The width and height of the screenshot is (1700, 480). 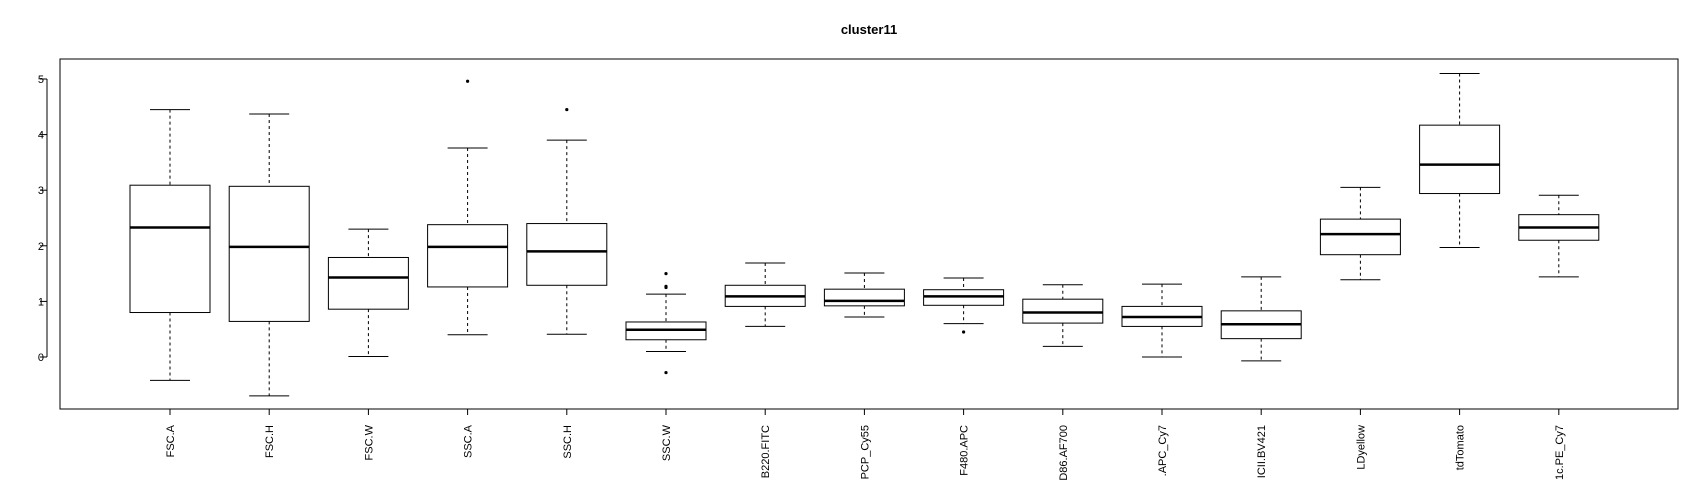 What do you see at coordinates (41, 191) in the screenshot?
I see `y-tick-label: 3` at bounding box center [41, 191].